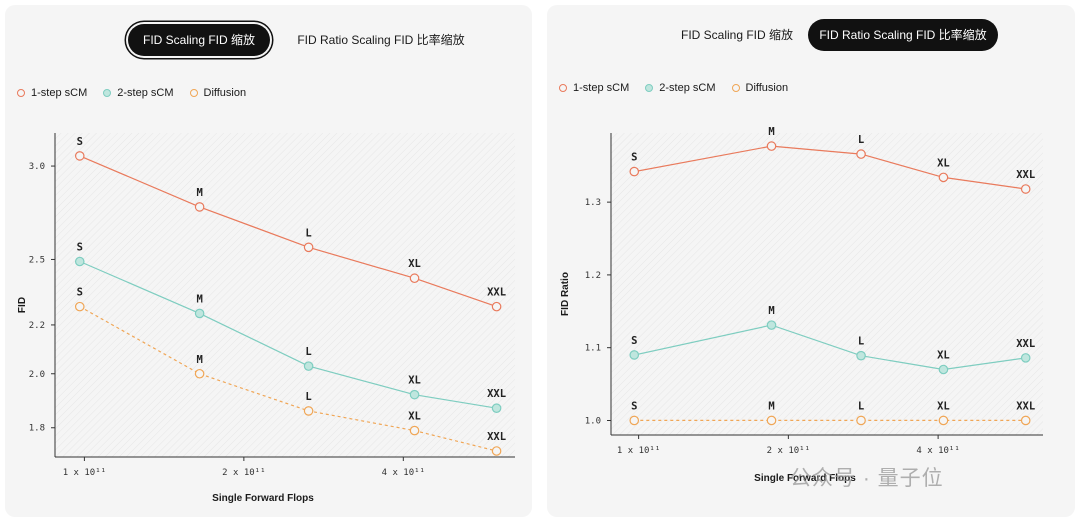  What do you see at coordinates (788, 451) in the screenshot?
I see `x-tick-label: 2 x 10¹¹` at bounding box center [788, 451].